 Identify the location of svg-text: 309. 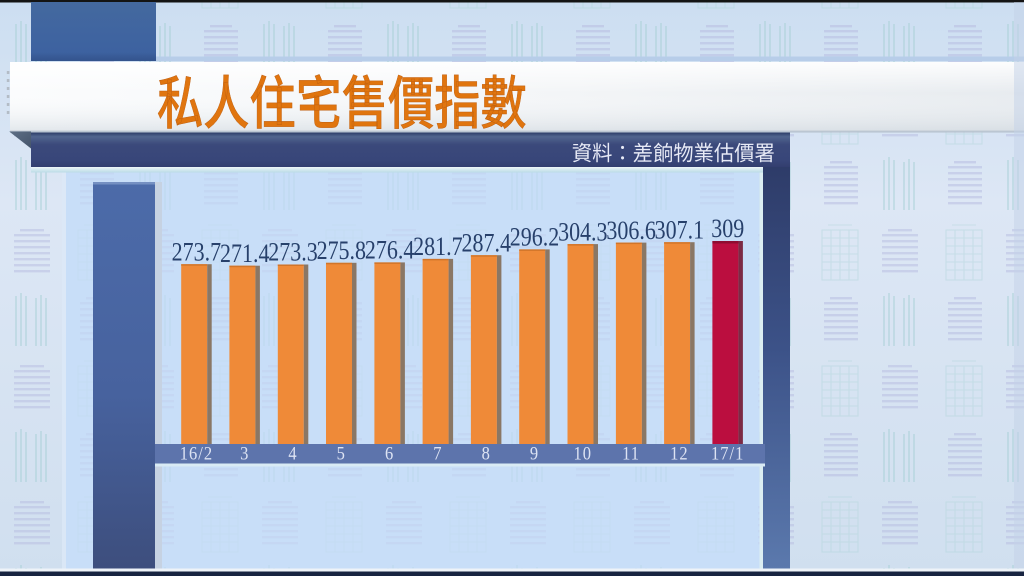
(727, 228).